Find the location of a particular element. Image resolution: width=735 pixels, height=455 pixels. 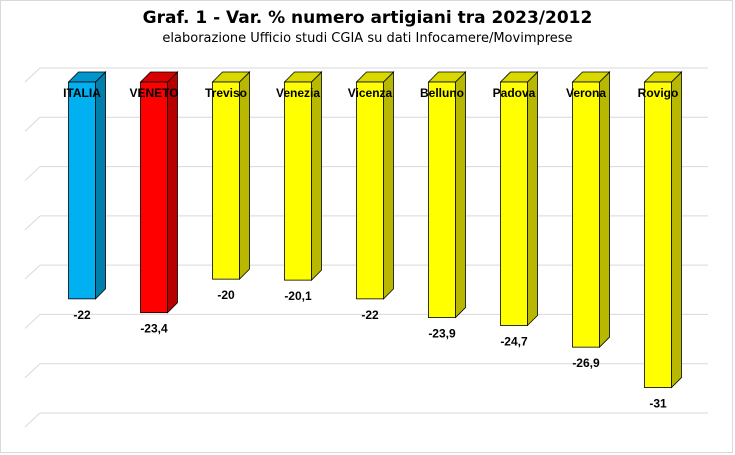

category-label: Vicenza is located at coordinates (370, 93).